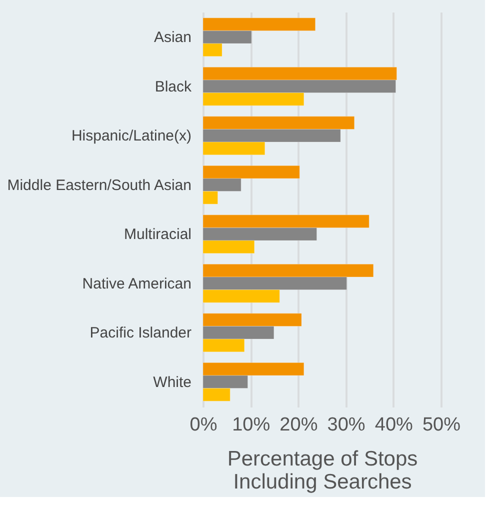 This screenshot has height=525, width=493. I want to click on x-tick-label: 20%, so click(299, 425).